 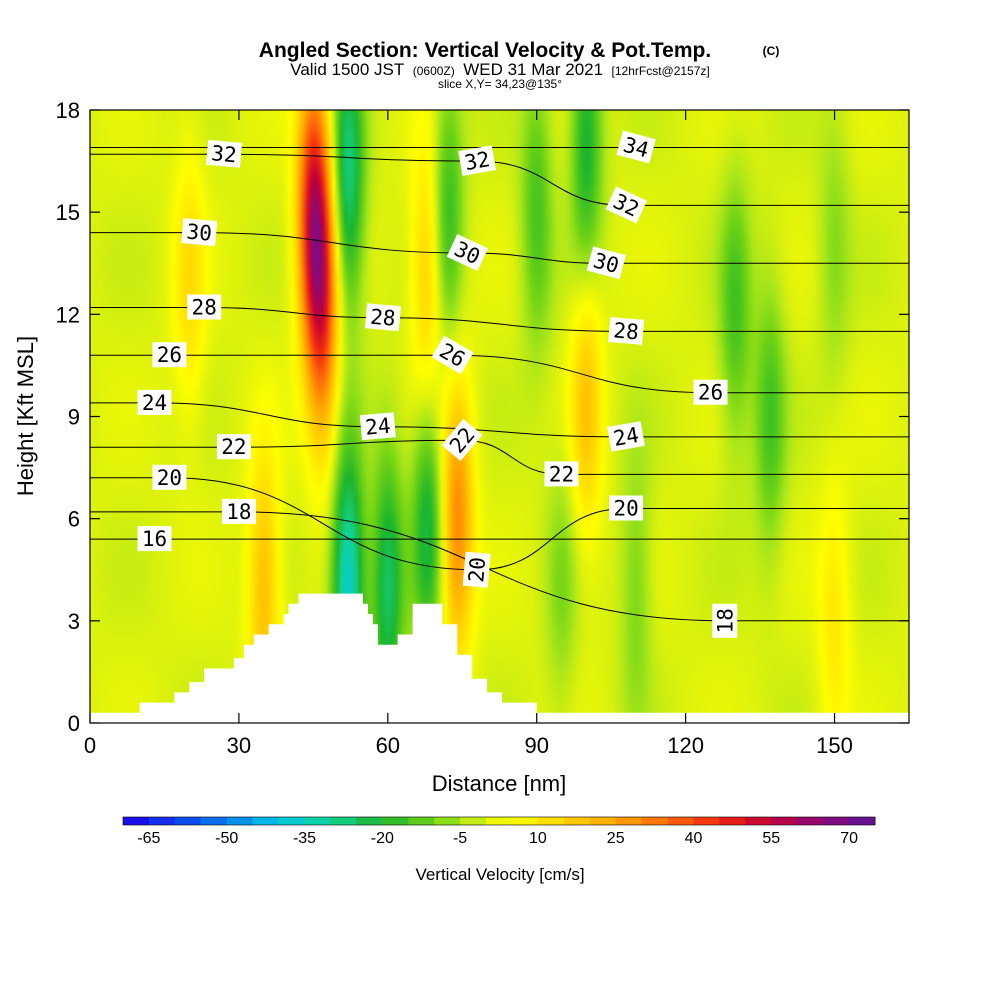 I want to click on x-axis-label: Distance [nm], so click(x=499, y=783).